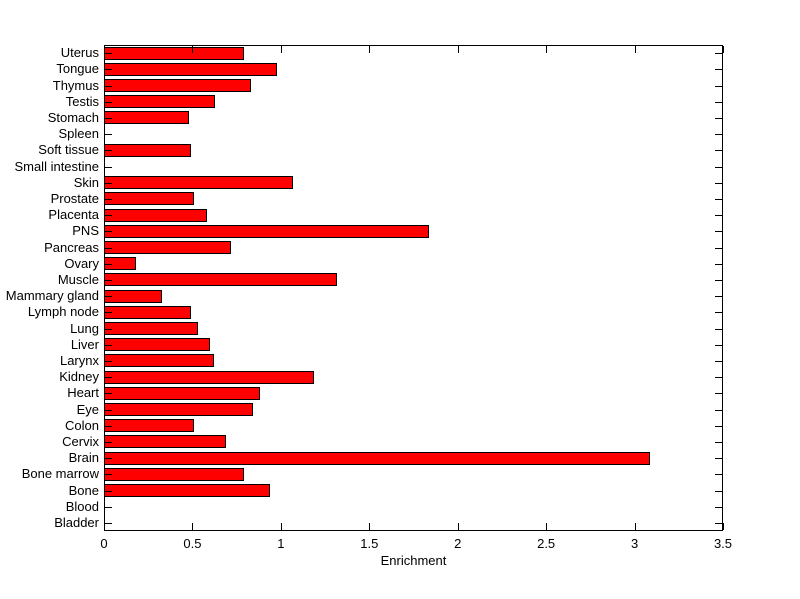 The image size is (800, 599). I want to click on x-tick-label: 3, so click(634, 543).